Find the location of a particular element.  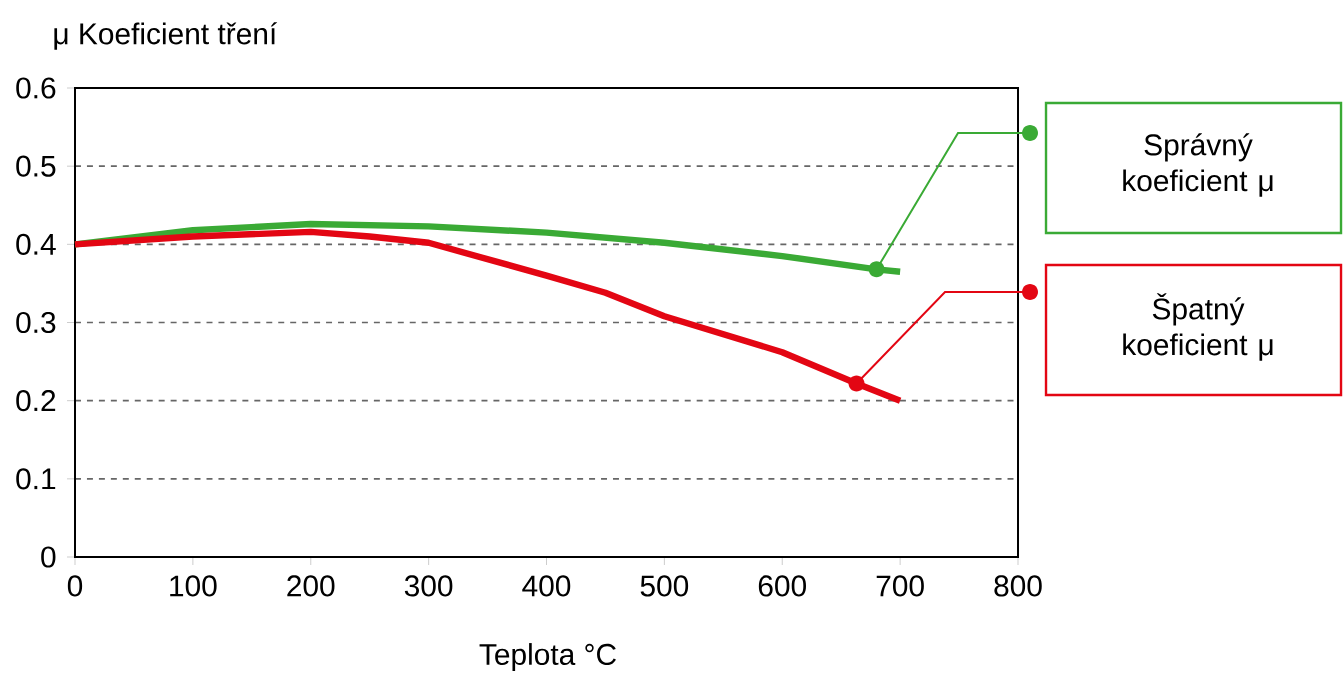

x-axis-title: Teplota °C is located at coordinates (547, 657).